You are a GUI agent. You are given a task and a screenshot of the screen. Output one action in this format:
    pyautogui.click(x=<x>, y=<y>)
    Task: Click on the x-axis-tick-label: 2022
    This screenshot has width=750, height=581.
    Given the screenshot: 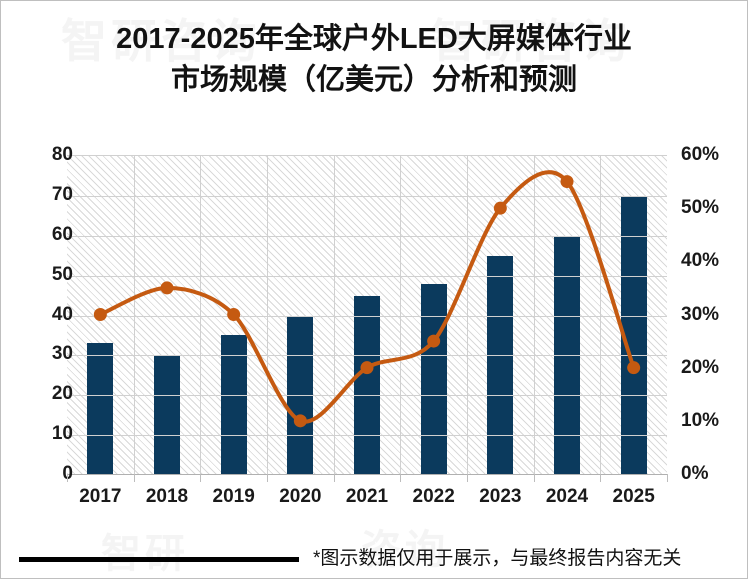 What is the action you would take?
    pyautogui.click(x=433, y=496)
    